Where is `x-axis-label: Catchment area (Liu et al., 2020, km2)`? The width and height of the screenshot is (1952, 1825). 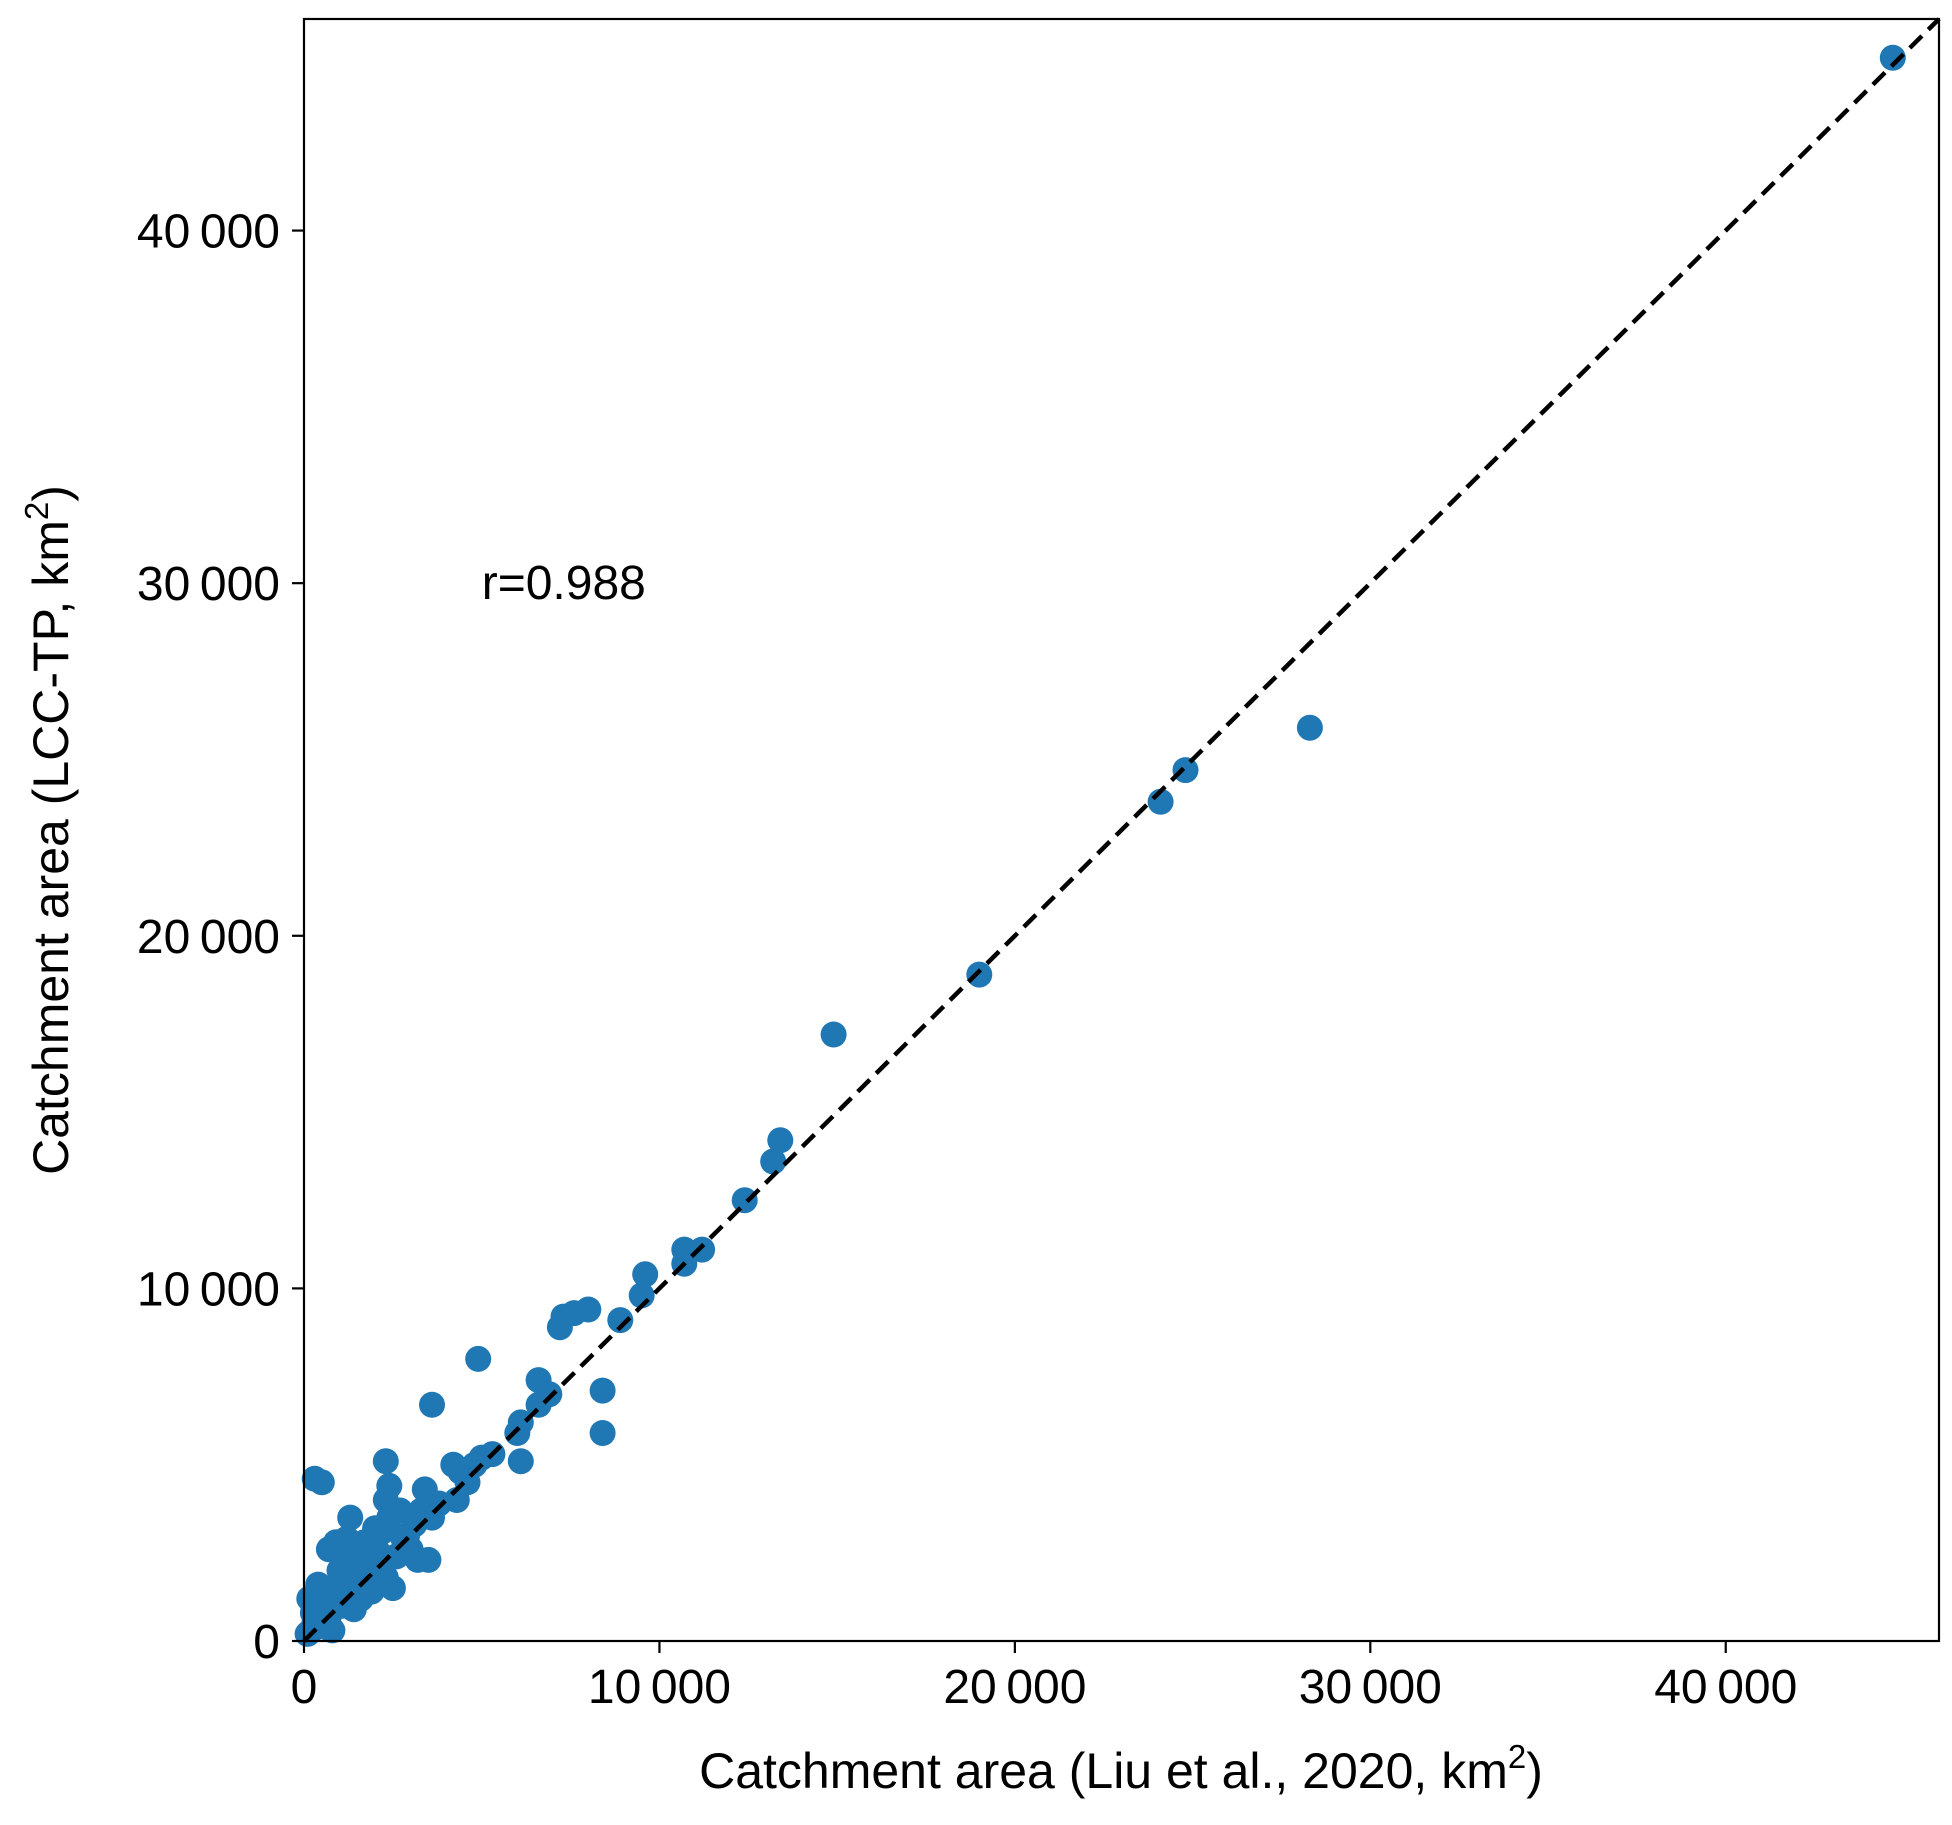
x-axis-label: Catchment area (Liu et al., 2020, km2) is located at coordinates (1121, 1768).